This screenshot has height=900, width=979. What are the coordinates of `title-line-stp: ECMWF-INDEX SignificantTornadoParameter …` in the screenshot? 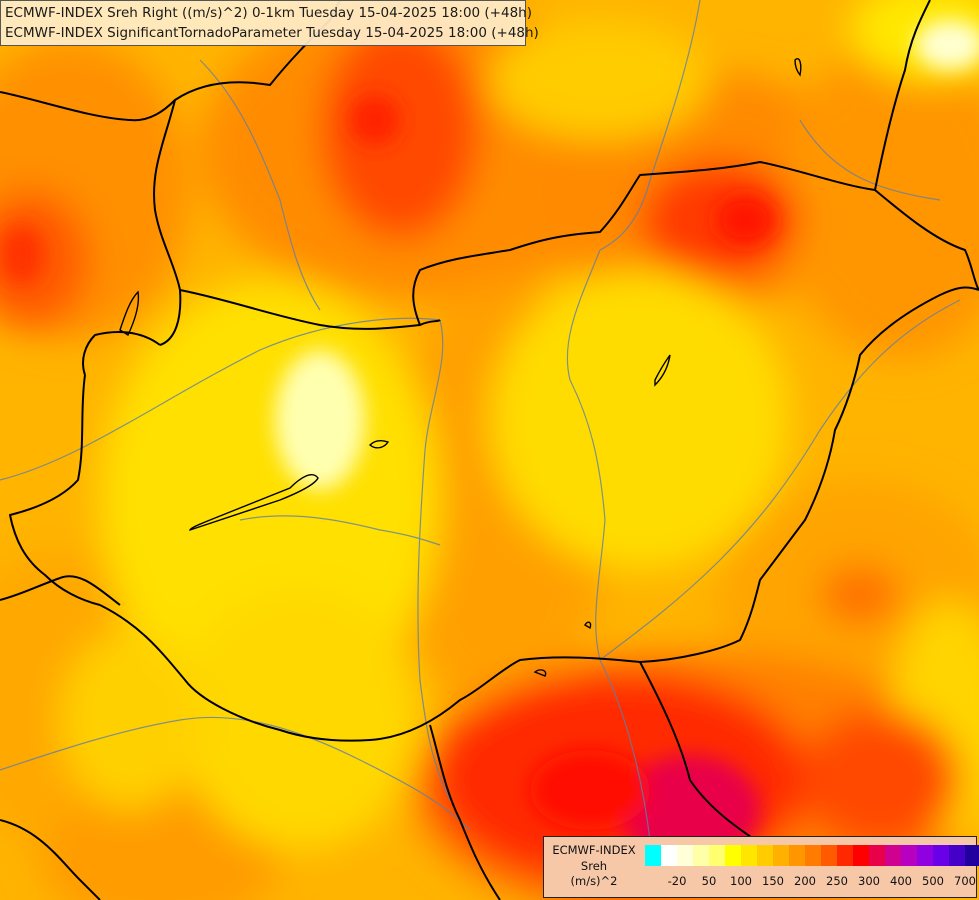 It's located at (272, 33).